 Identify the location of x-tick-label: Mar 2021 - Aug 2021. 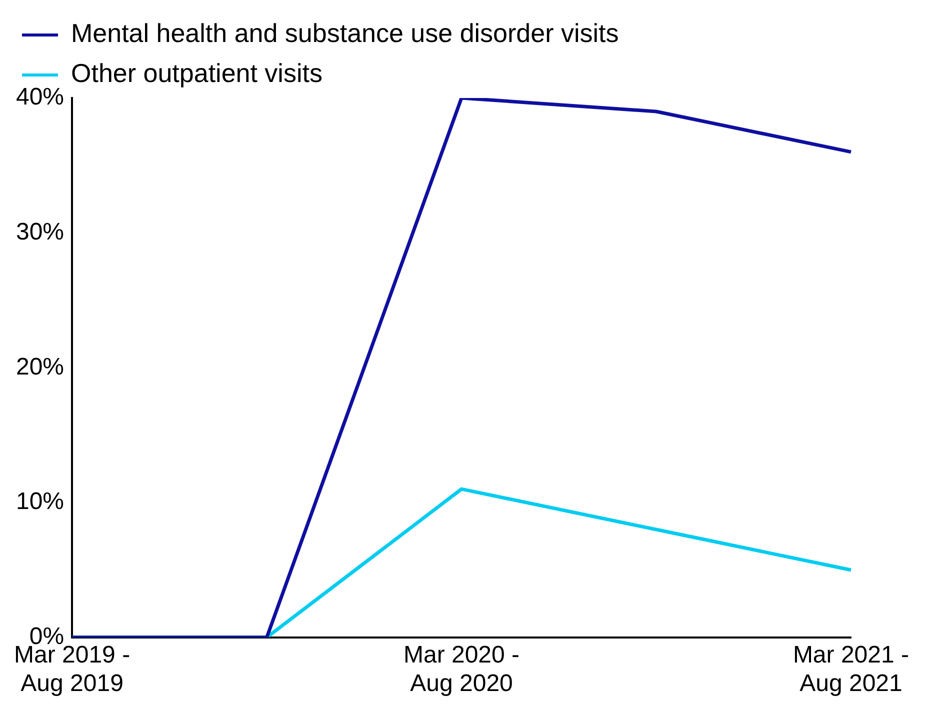
(851, 669).